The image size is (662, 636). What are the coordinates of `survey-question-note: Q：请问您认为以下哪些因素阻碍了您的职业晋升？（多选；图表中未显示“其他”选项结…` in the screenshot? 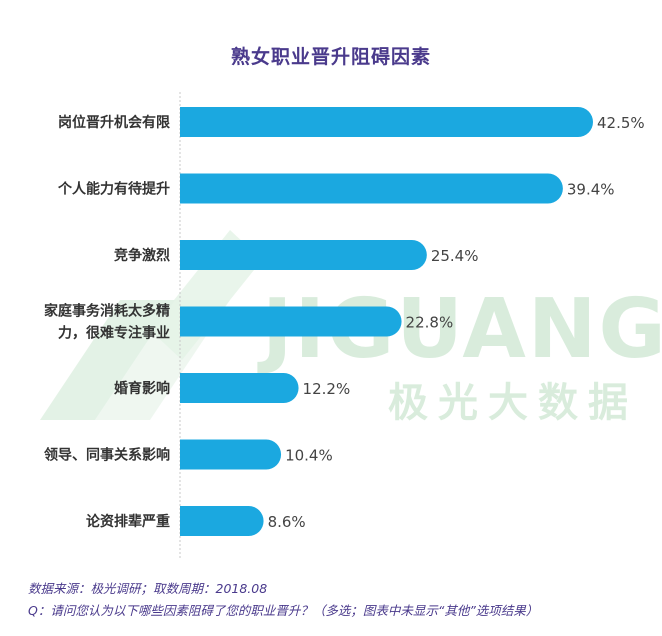 It's located at (283, 610).